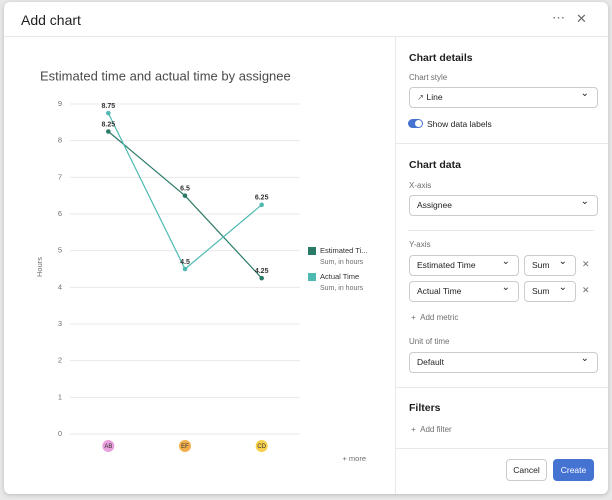 The image size is (612, 500). I want to click on dialog-title: Add chart, so click(51, 20).